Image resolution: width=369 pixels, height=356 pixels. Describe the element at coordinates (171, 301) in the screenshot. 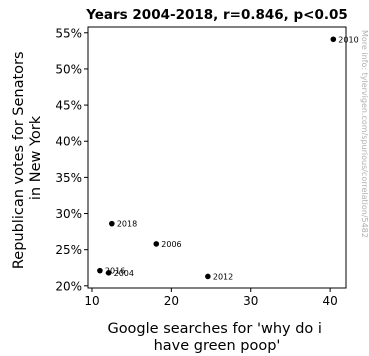

I see `x-tick-label: 20` at that location.